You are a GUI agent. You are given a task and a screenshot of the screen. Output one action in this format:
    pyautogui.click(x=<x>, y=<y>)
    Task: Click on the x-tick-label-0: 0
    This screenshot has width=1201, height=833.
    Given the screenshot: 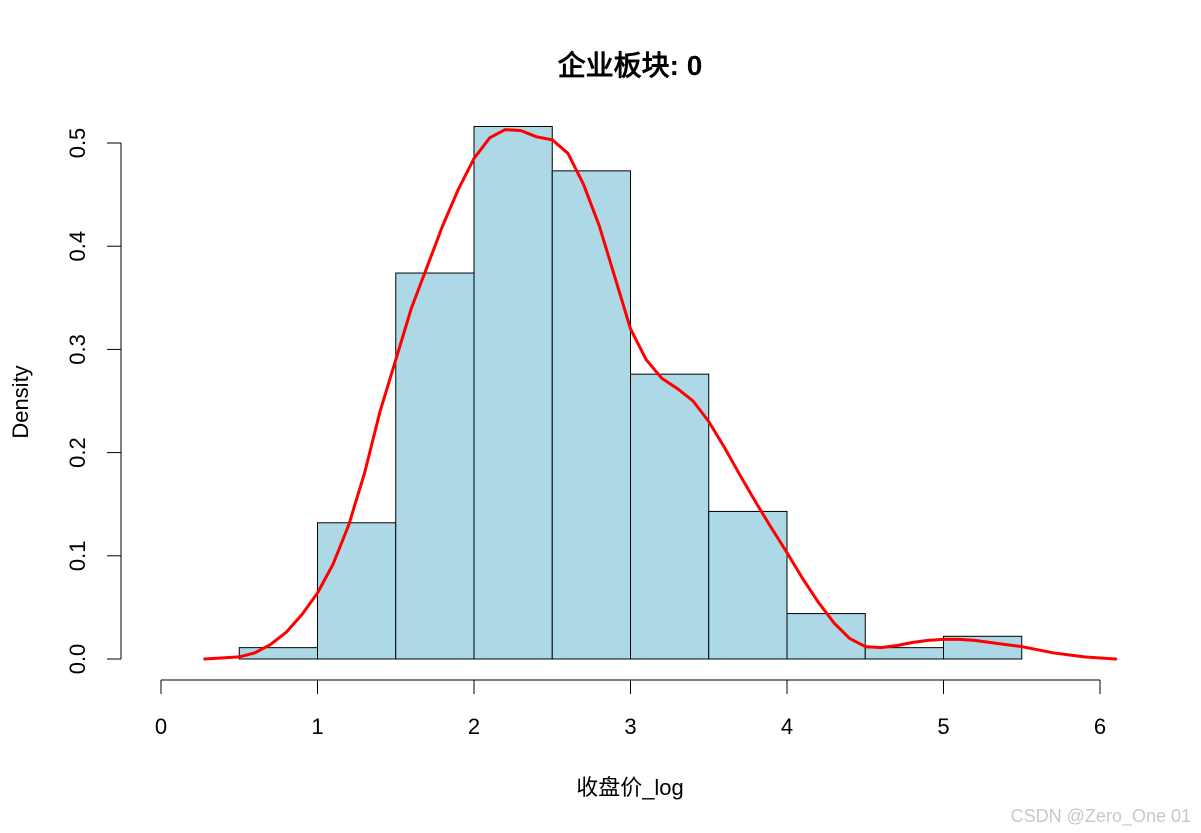 What is the action you would take?
    pyautogui.click(x=161, y=726)
    